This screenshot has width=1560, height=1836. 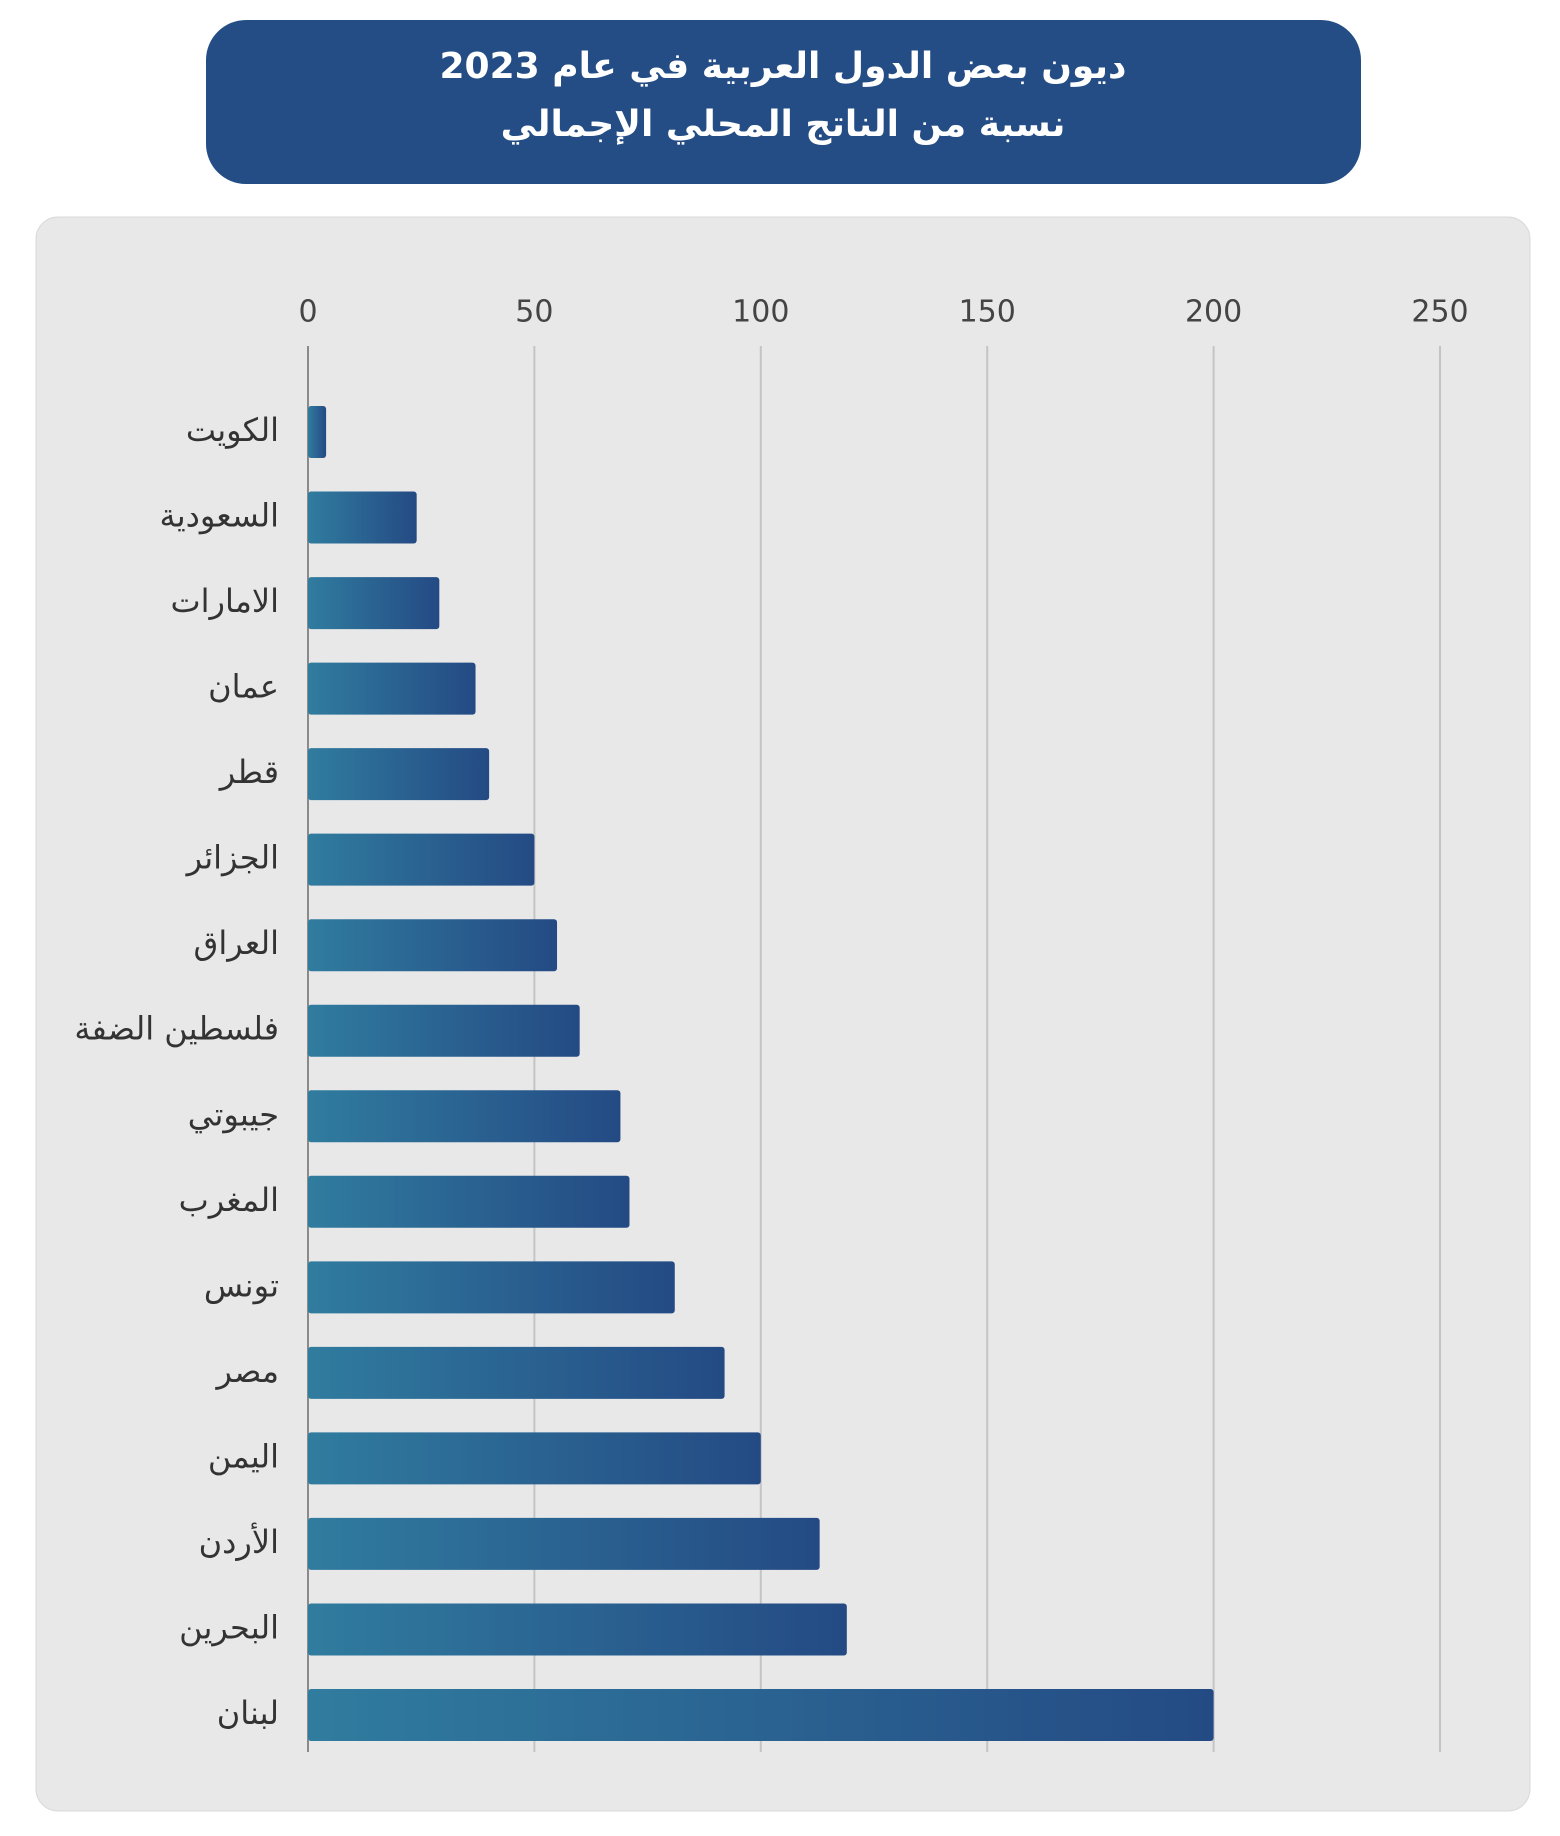 I want to click on y-tick-label: المغرب, so click(x=229, y=1200).